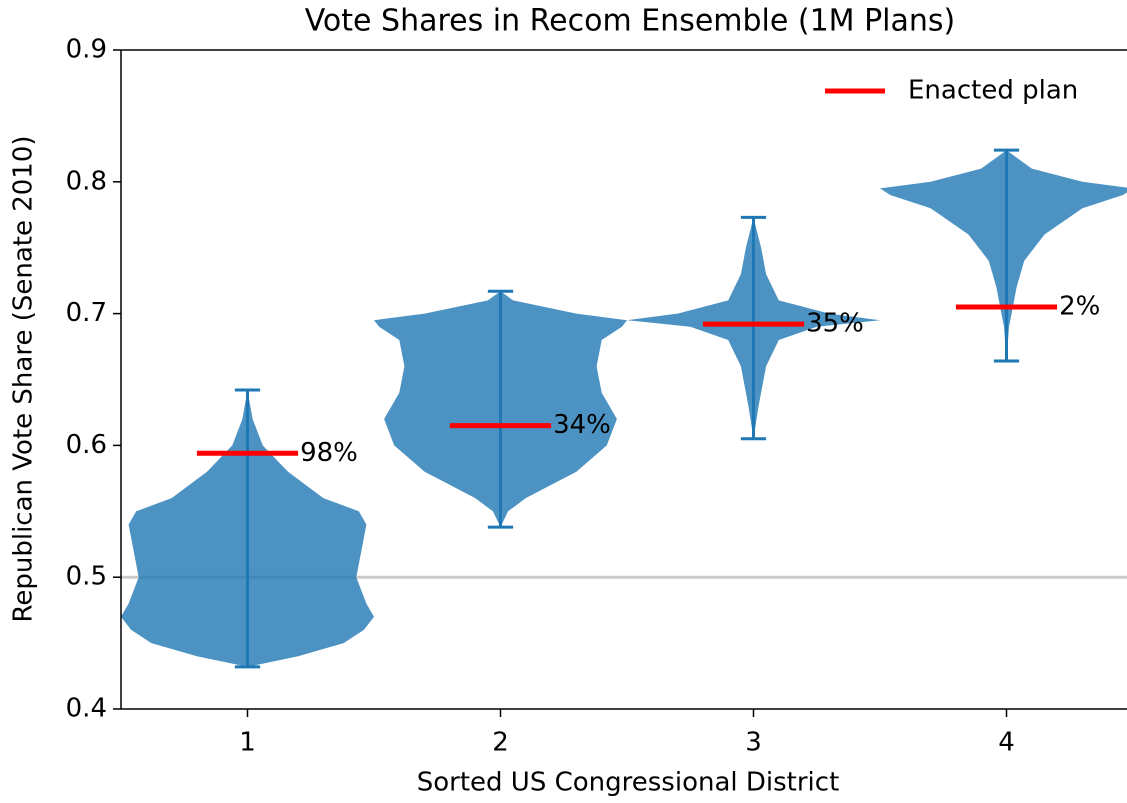  Describe the element at coordinates (86, 181) in the screenshot. I see `y-tick-label: 0.8` at that location.